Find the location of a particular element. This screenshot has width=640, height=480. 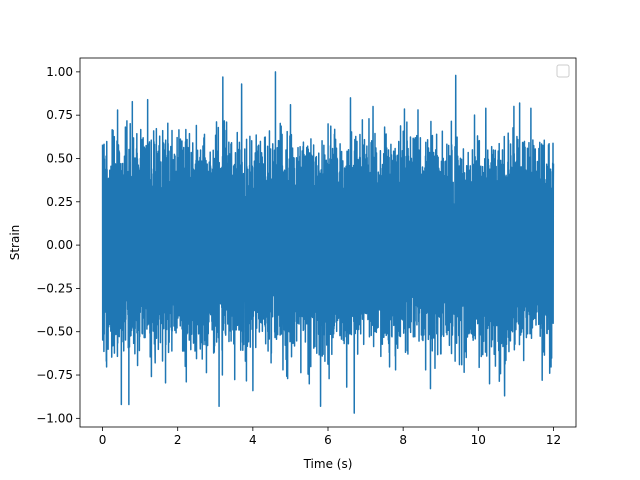

x-tick-label: 2 is located at coordinates (178, 440).